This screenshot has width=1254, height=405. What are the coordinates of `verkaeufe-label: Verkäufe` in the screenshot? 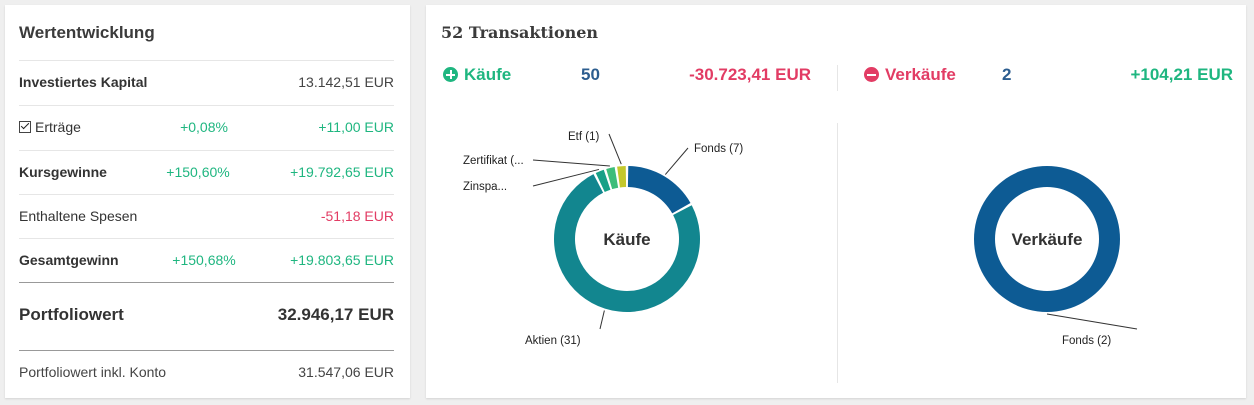 It's located at (920, 74).